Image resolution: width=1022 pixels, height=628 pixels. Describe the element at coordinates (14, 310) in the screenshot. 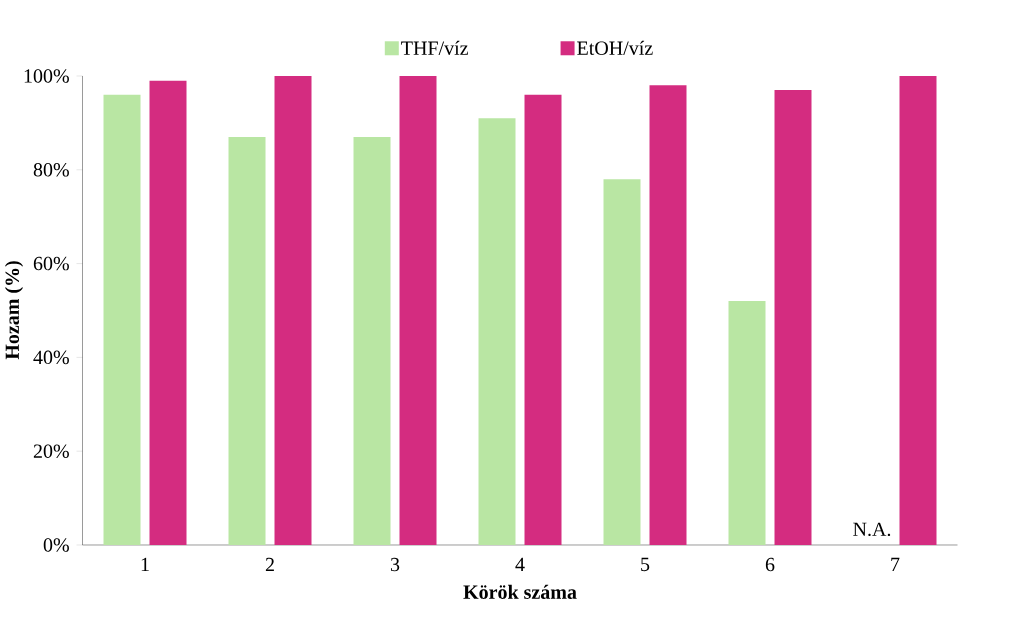

I see `y-axis-title: Hozam (%)` at that location.